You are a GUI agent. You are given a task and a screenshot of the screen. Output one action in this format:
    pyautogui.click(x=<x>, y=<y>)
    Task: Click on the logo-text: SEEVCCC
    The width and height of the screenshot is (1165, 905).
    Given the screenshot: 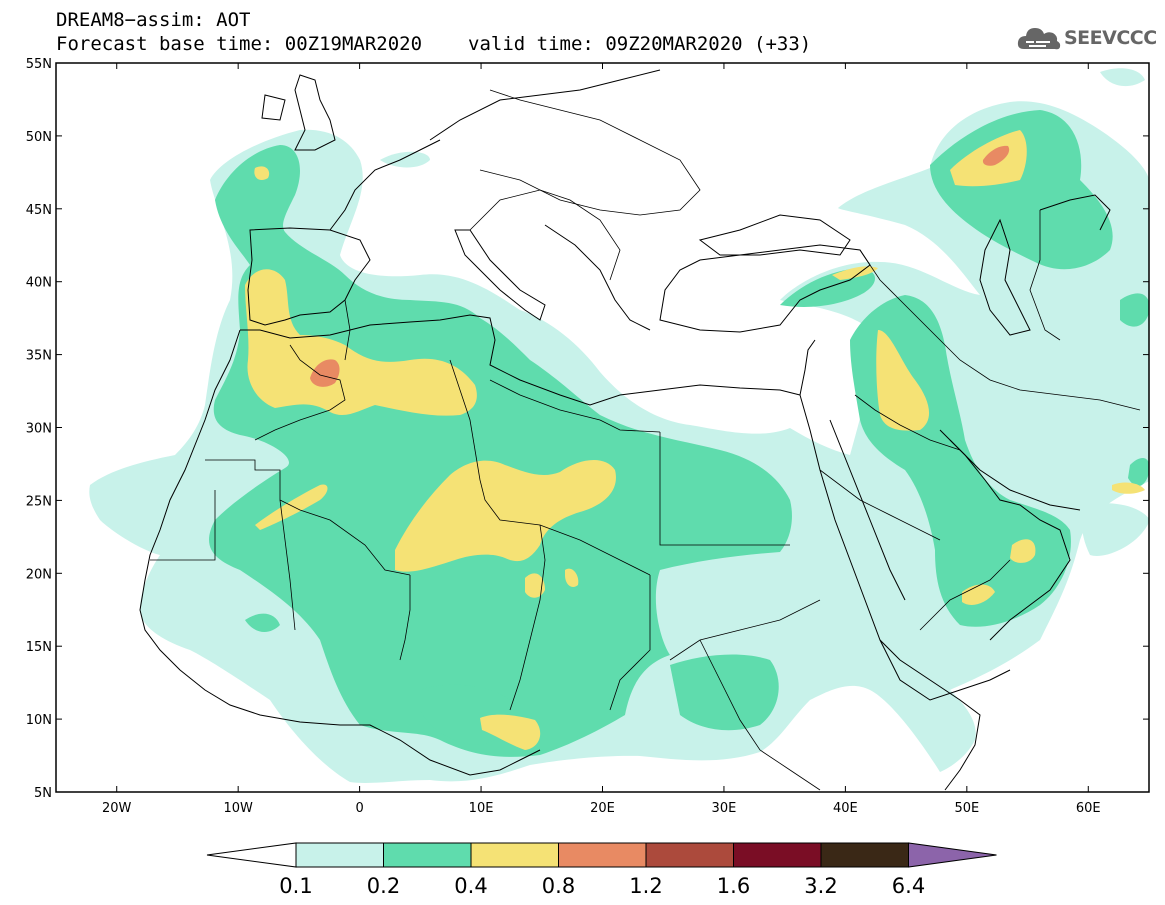 What is the action you would take?
    pyautogui.click(x=1110, y=38)
    